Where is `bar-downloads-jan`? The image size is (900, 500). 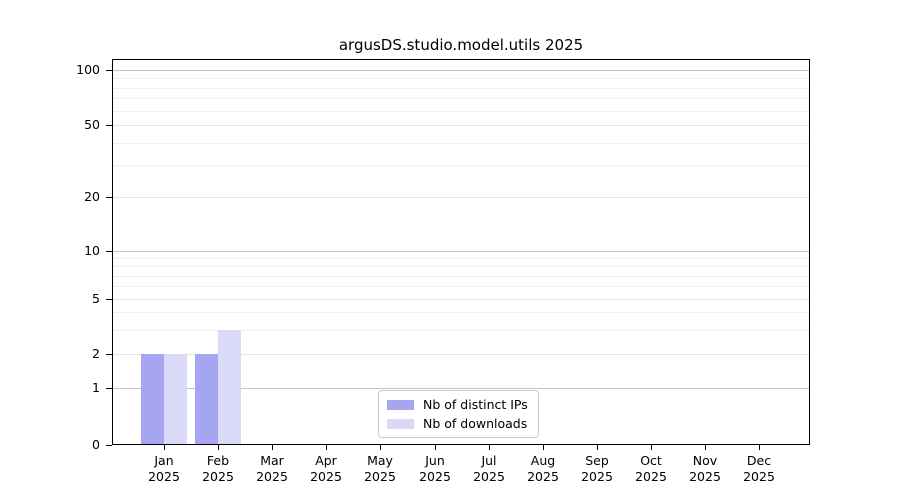 bar-downloads-jan is located at coordinates (175, 399).